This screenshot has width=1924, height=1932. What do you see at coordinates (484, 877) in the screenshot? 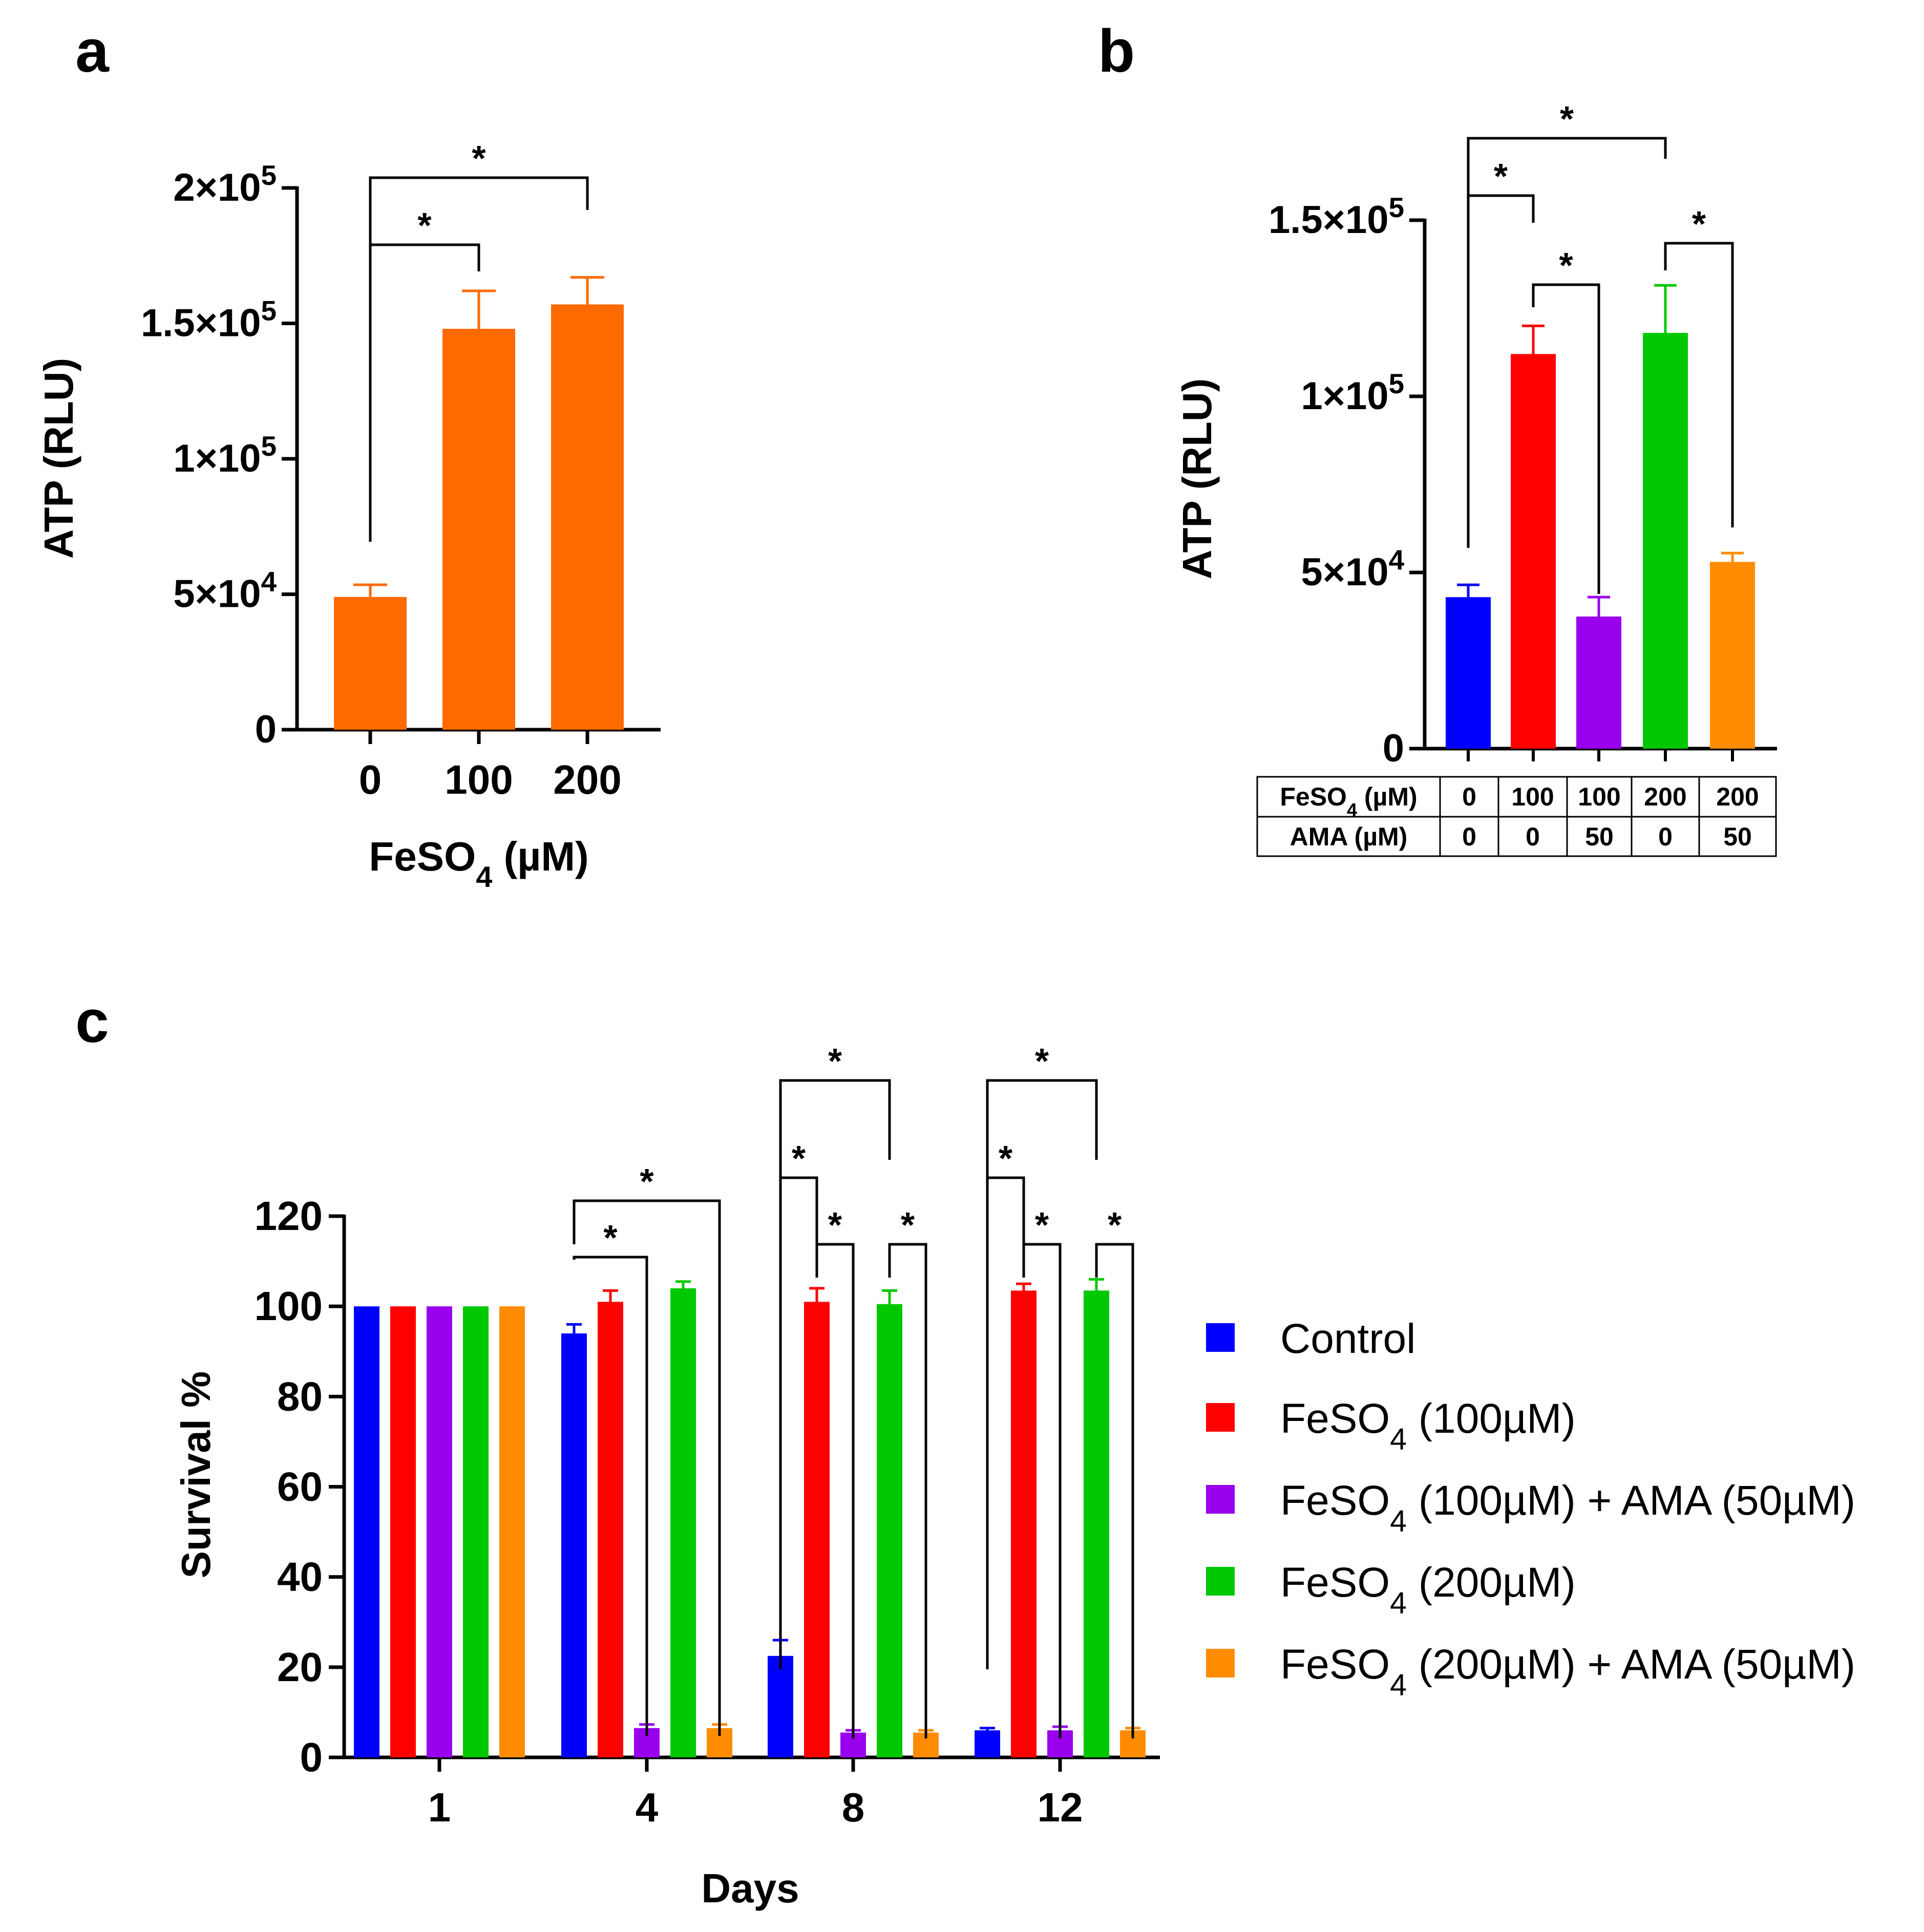
I see `x-axis-title-a-sub: 4` at bounding box center [484, 877].